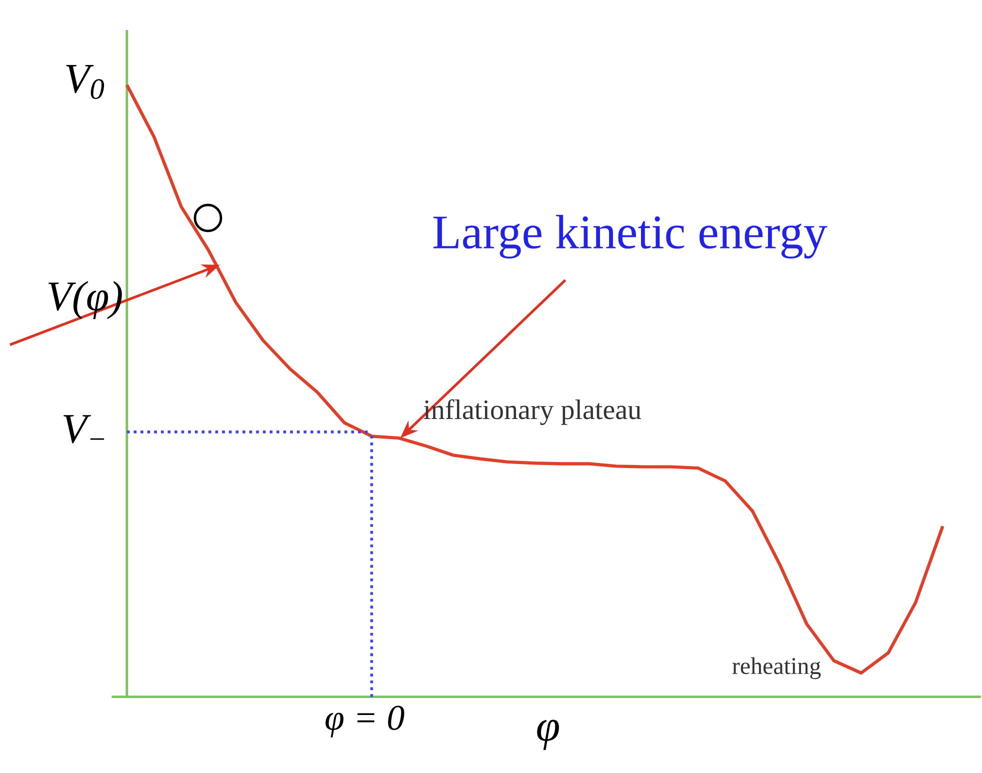 The width and height of the screenshot is (982, 773). What do you see at coordinates (84, 429) in the screenshot?
I see `ref-line-label: V$_{−}$` at bounding box center [84, 429].